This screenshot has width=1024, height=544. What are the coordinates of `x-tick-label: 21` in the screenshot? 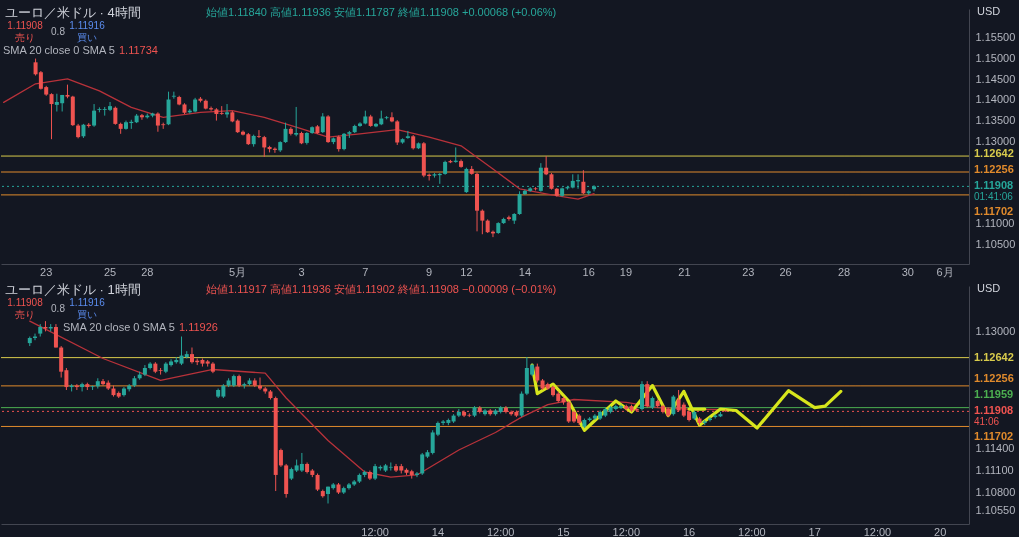 It's located at (684, 271).